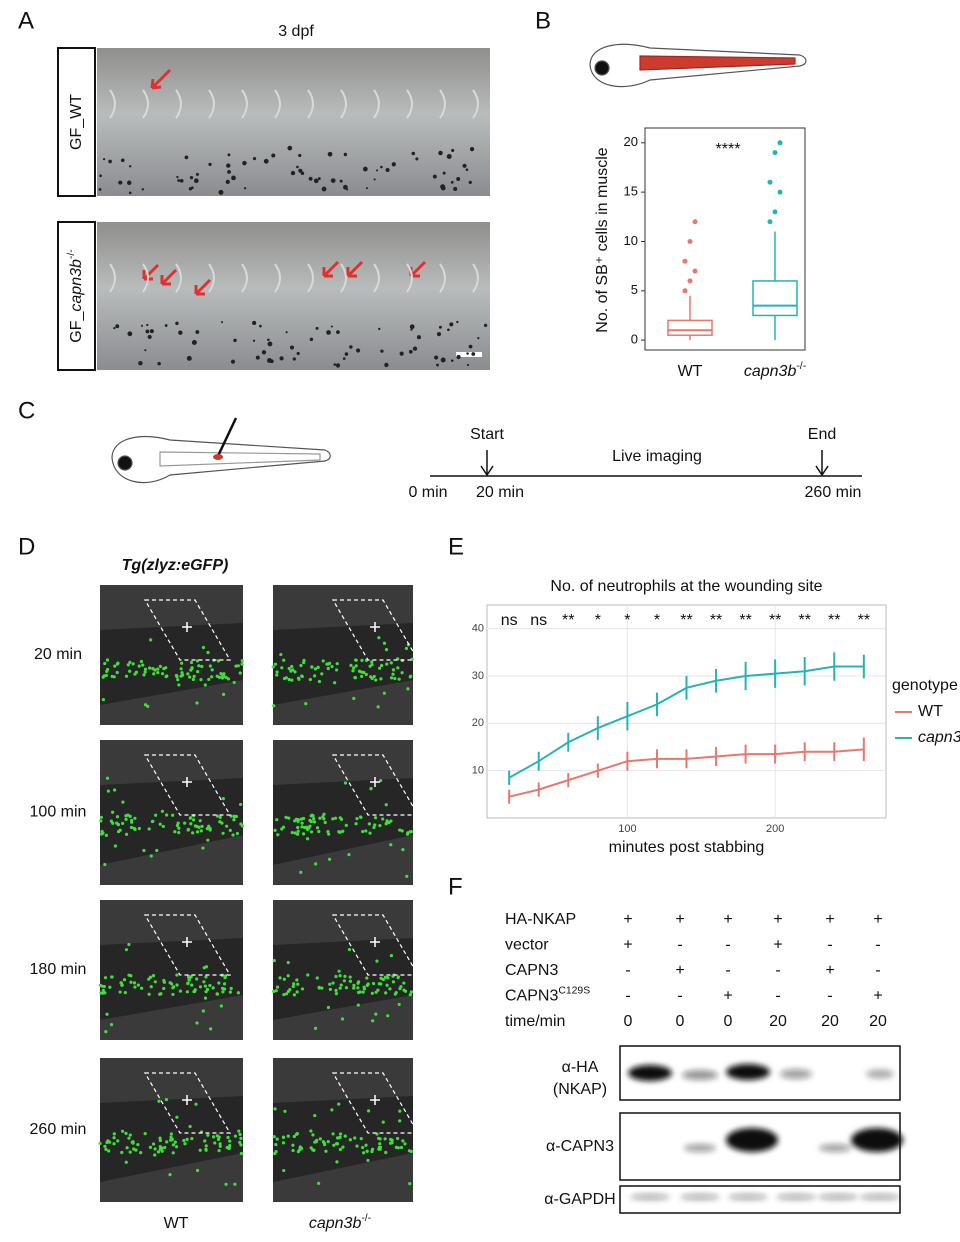 This screenshot has height=1242, width=960. What do you see at coordinates (580, 1089) in the screenshot?
I see `blot-label: (NKAP)` at bounding box center [580, 1089].